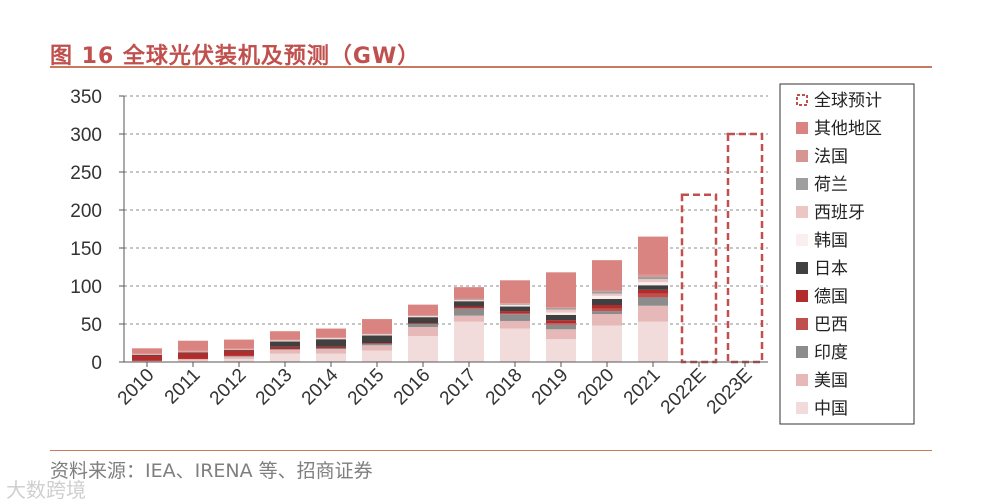 The width and height of the screenshot is (1004, 504). What do you see at coordinates (366, 387) in the screenshot?
I see `x-tick-label: 2015` at bounding box center [366, 387].